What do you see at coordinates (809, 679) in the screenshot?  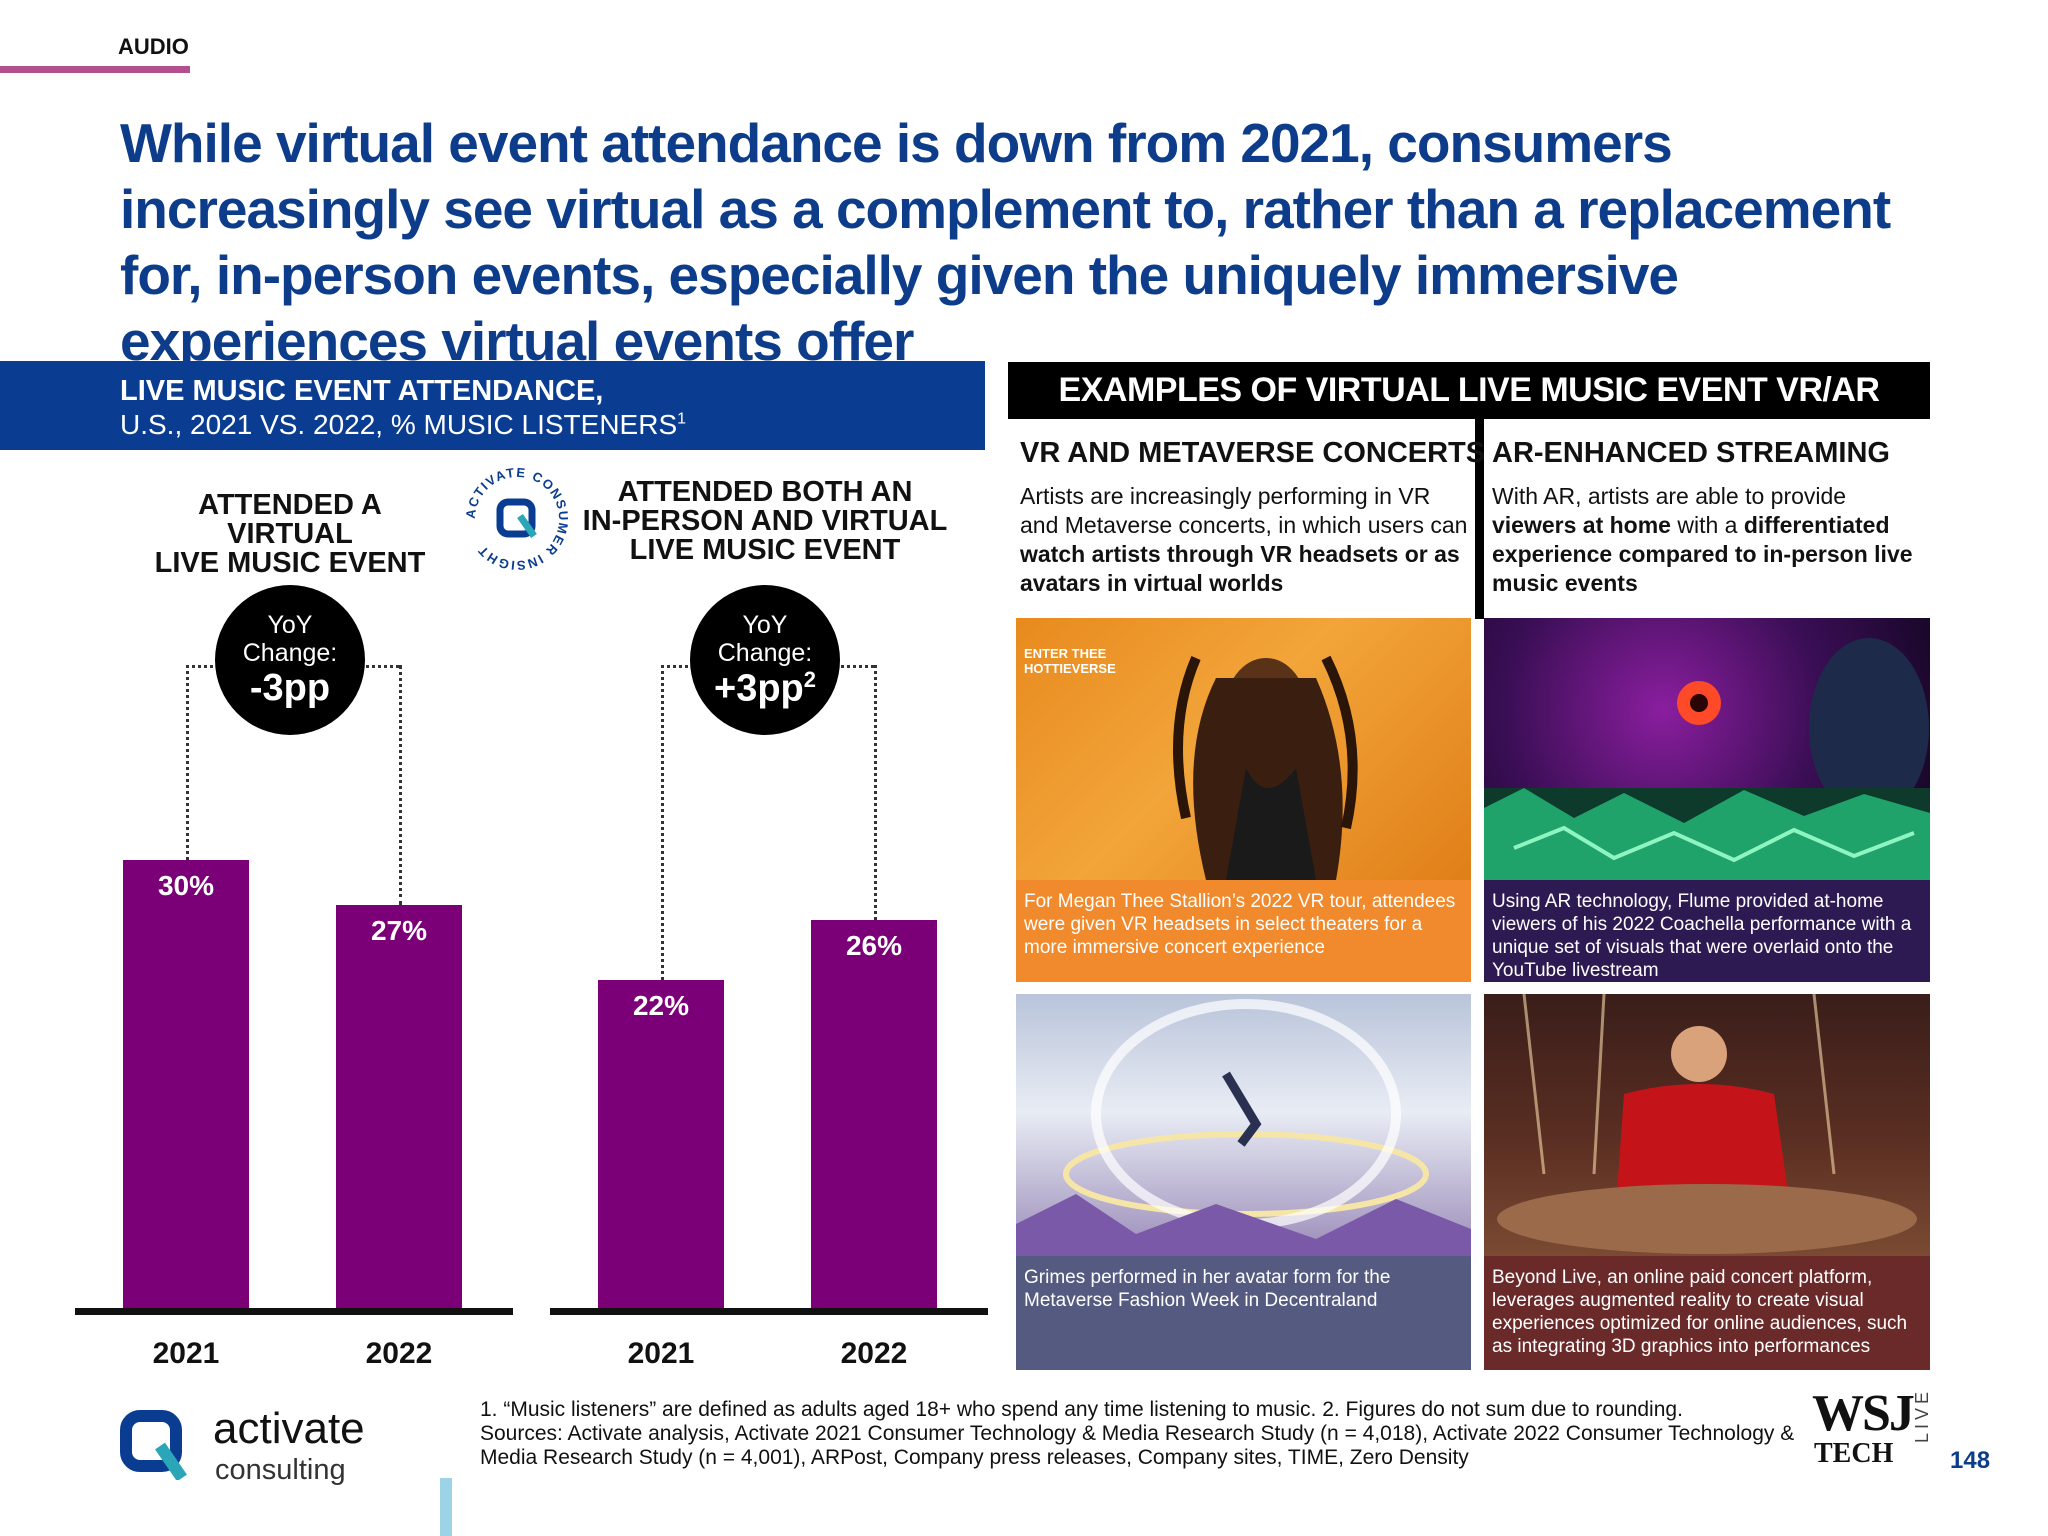 I see `yoy-footnote-mark: 2` at bounding box center [809, 679].